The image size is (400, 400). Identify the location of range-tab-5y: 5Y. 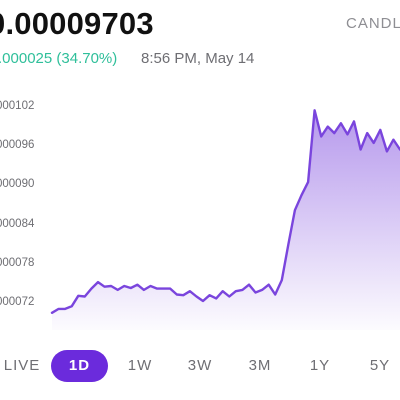
(380, 365).